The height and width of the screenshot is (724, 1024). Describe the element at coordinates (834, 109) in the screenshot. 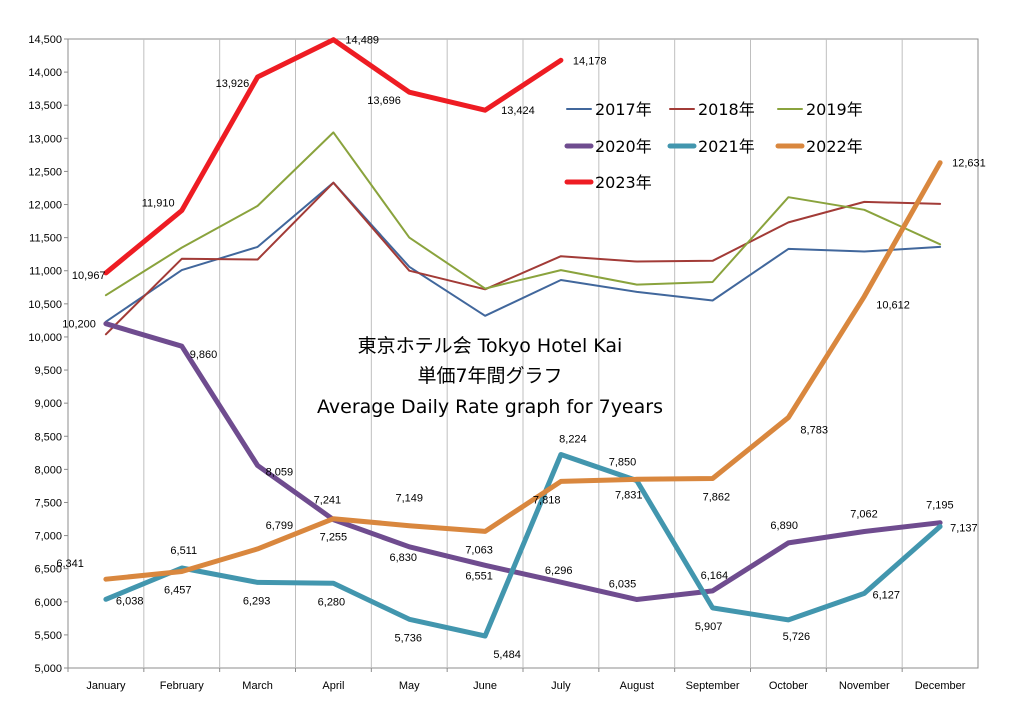

I see `legend-label: 2019年` at that location.